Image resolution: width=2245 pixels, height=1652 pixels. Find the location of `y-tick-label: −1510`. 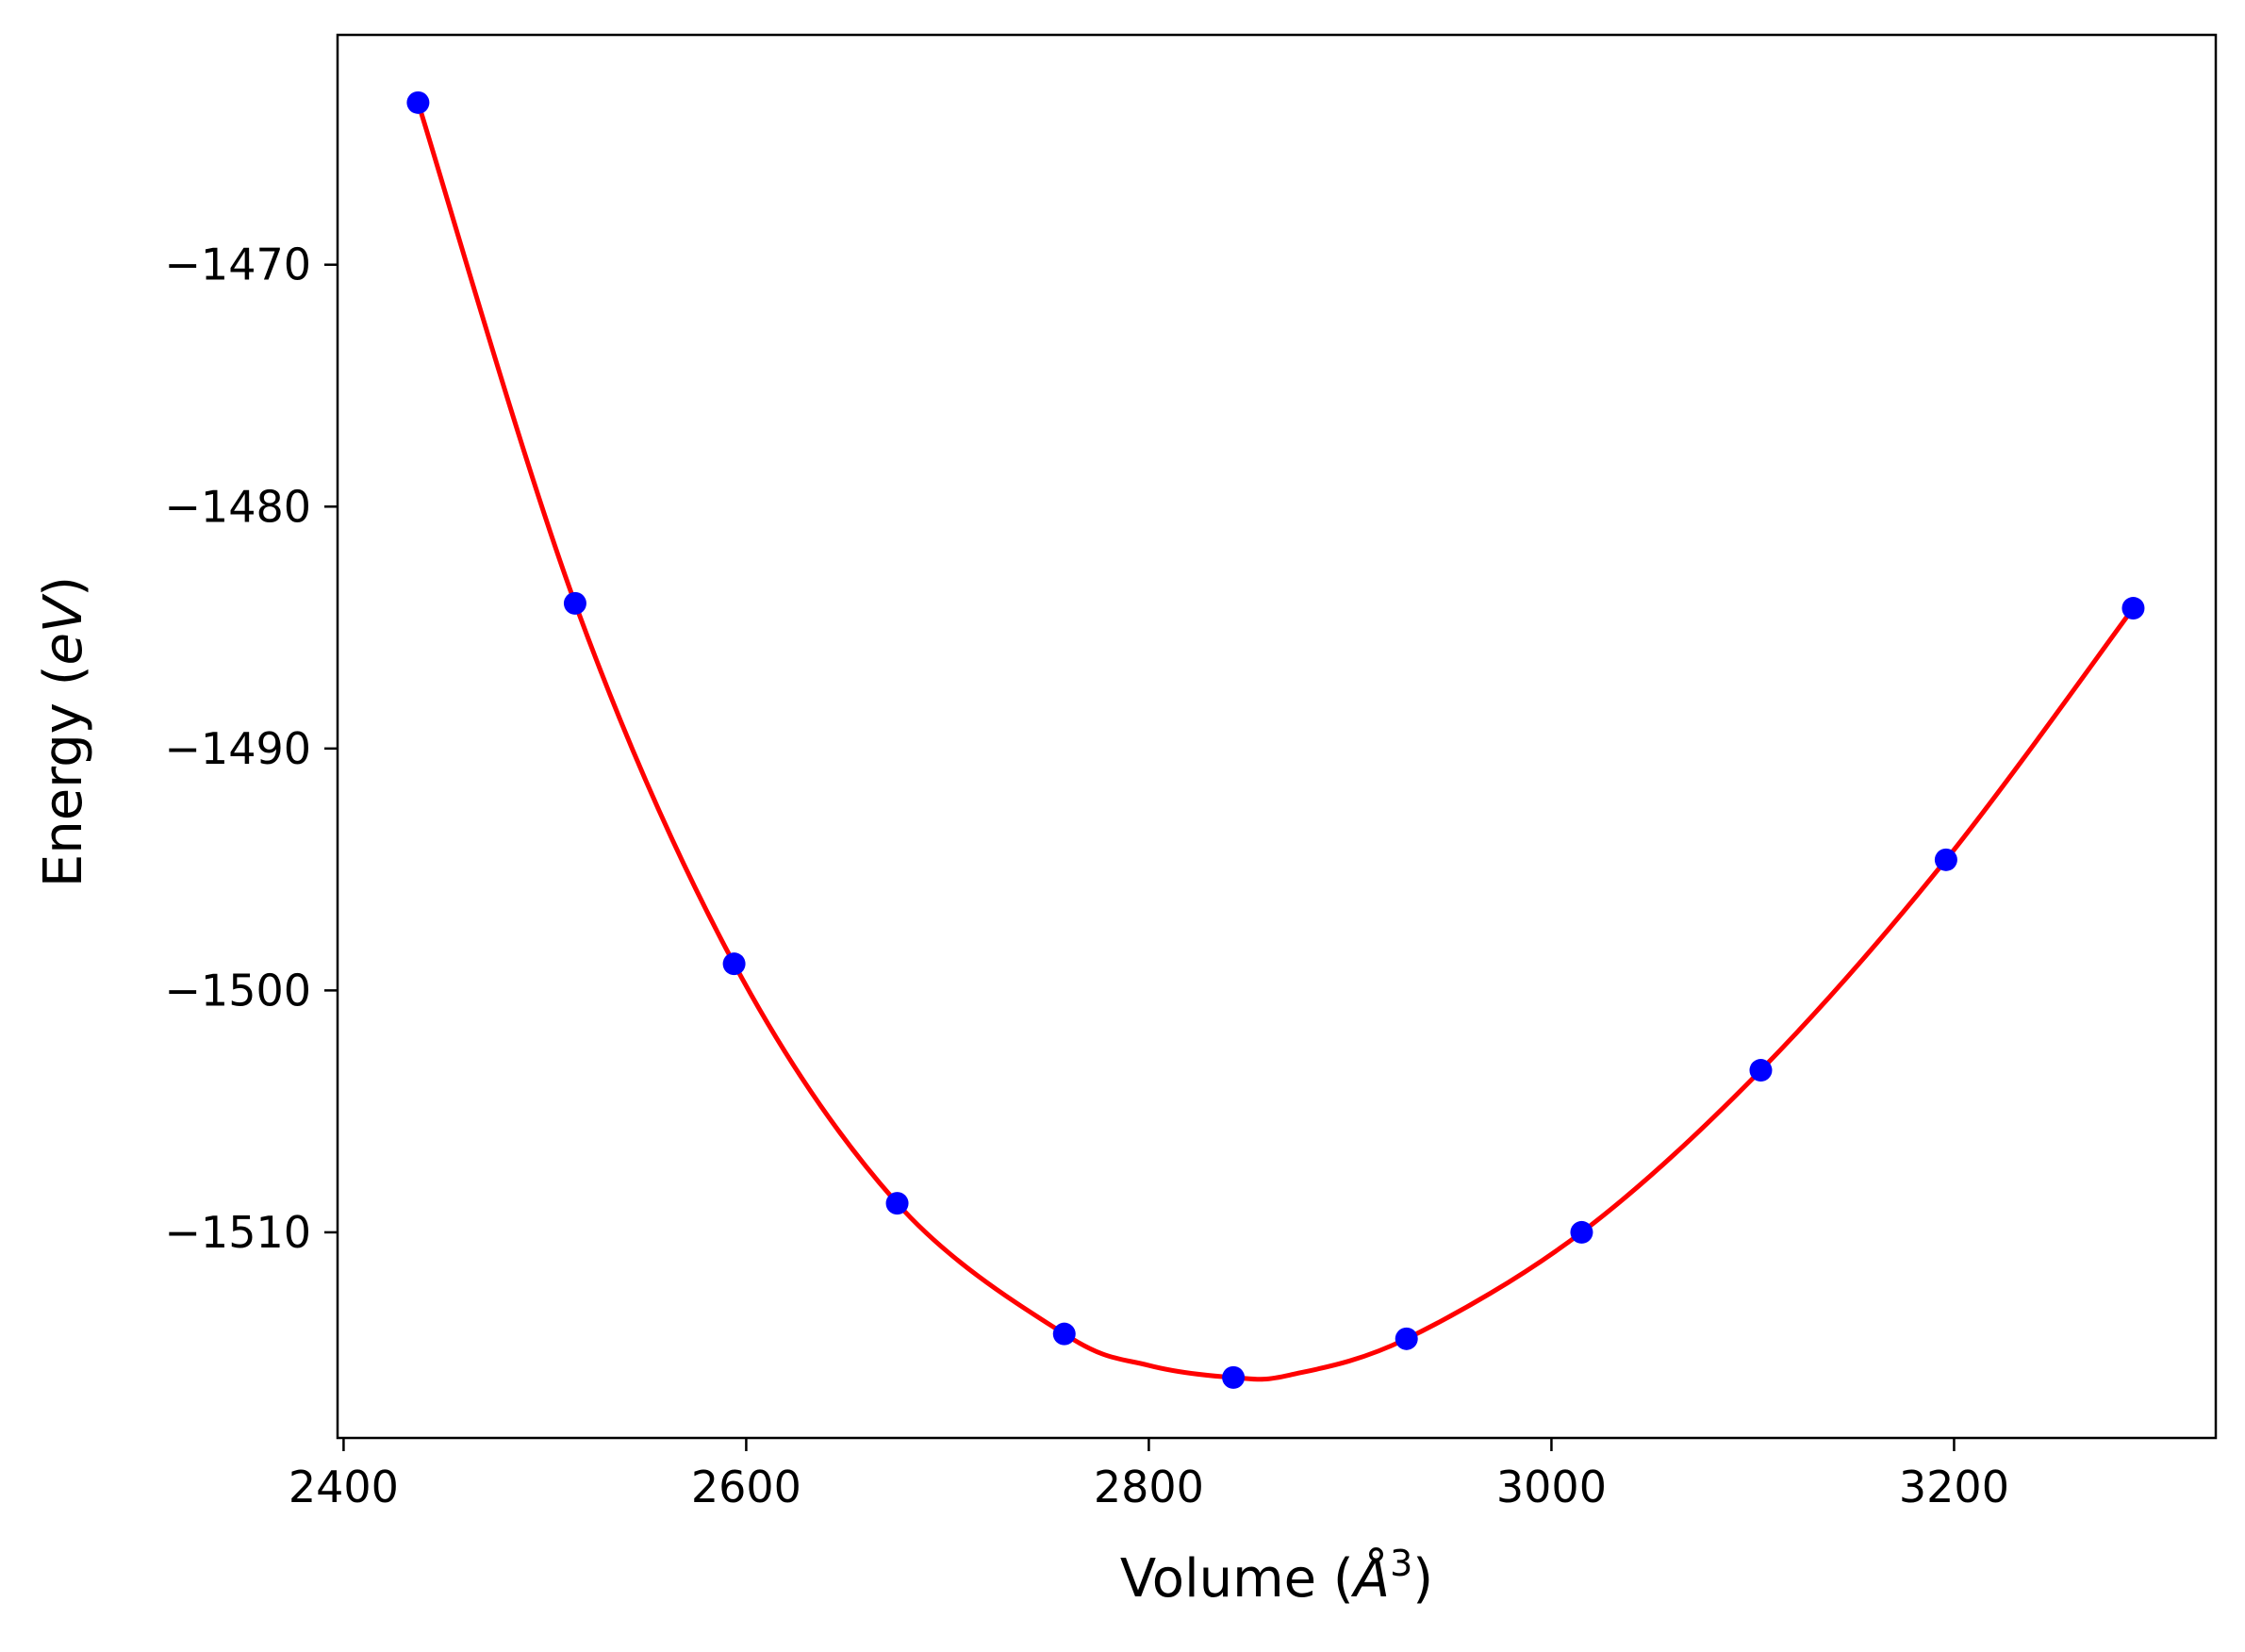

y-tick-label: −1510 is located at coordinates (238, 1232).